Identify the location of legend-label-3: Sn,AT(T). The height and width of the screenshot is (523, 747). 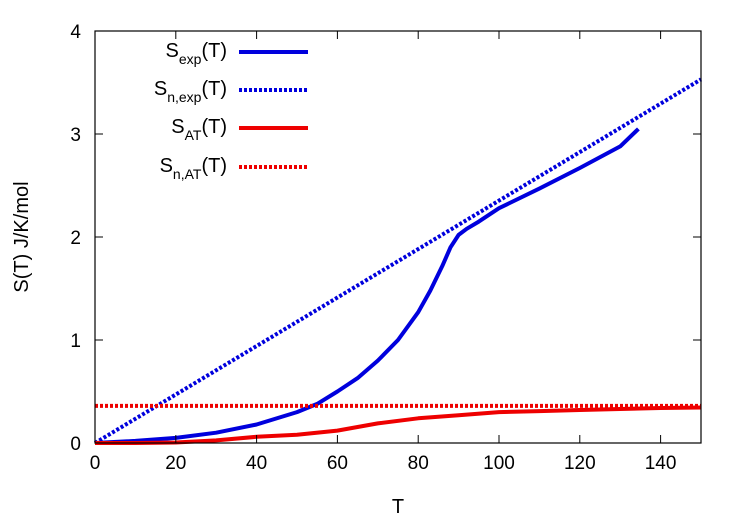
(193, 168).